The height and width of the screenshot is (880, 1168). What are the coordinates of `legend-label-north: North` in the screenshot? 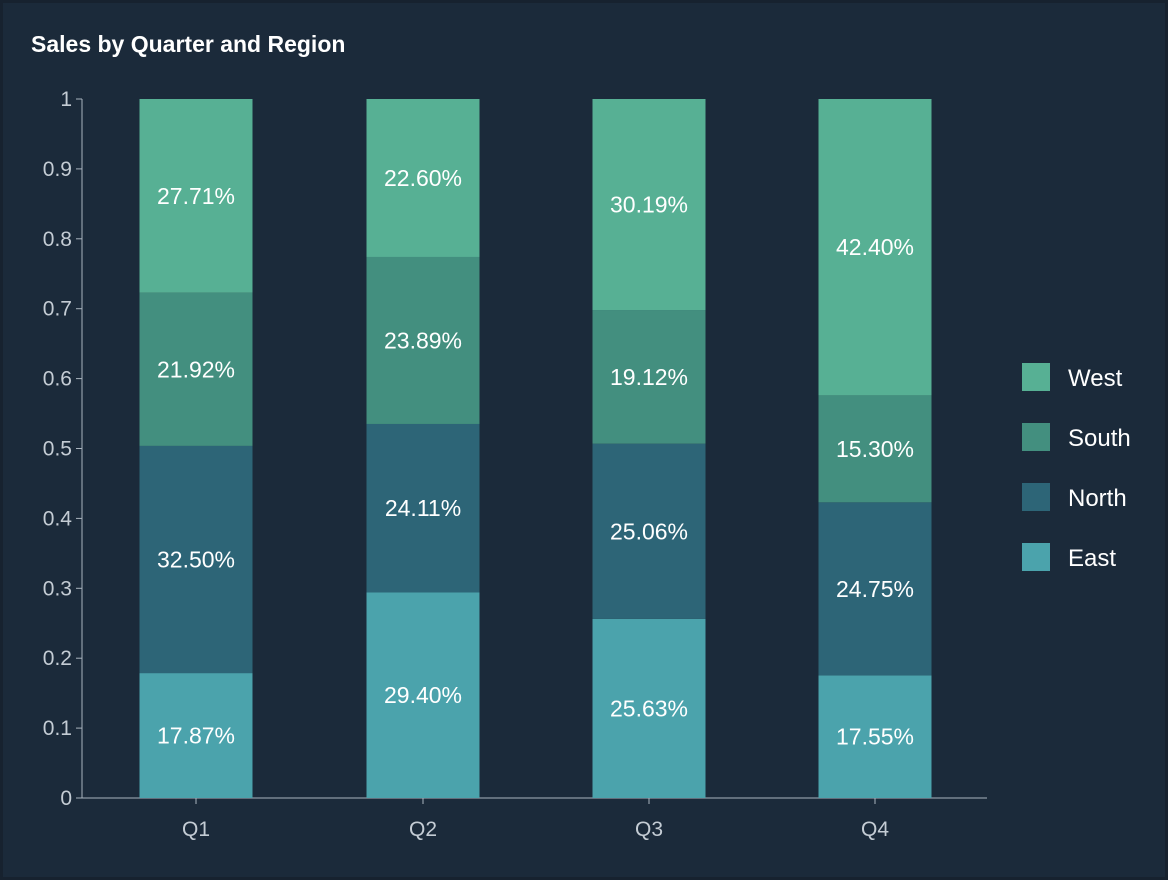 It's located at (1097, 498).